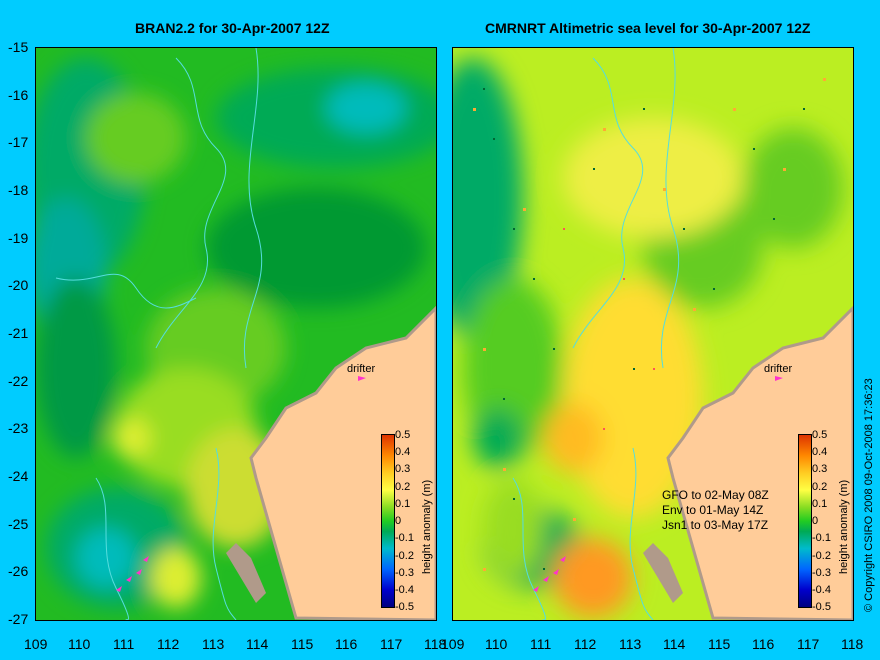 The width and height of the screenshot is (880, 660). I want to click on lat-tick-label: -25, so click(18, 524).